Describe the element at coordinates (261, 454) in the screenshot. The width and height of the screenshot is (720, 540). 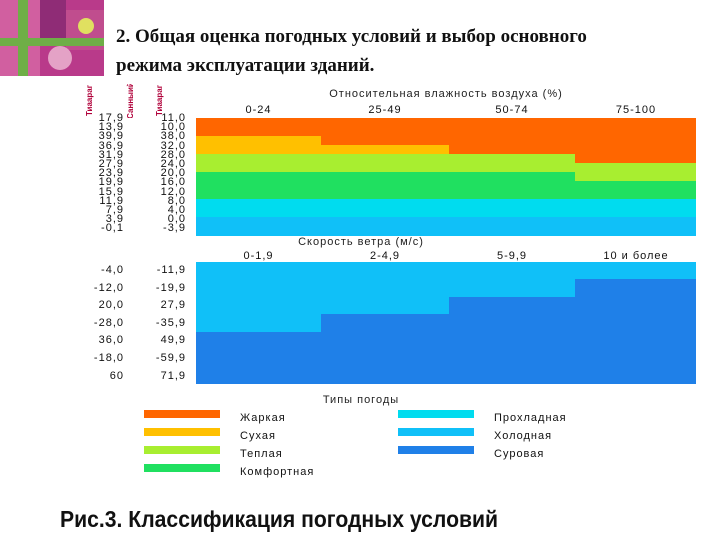
I see `legend-label: Теплая` at that location.